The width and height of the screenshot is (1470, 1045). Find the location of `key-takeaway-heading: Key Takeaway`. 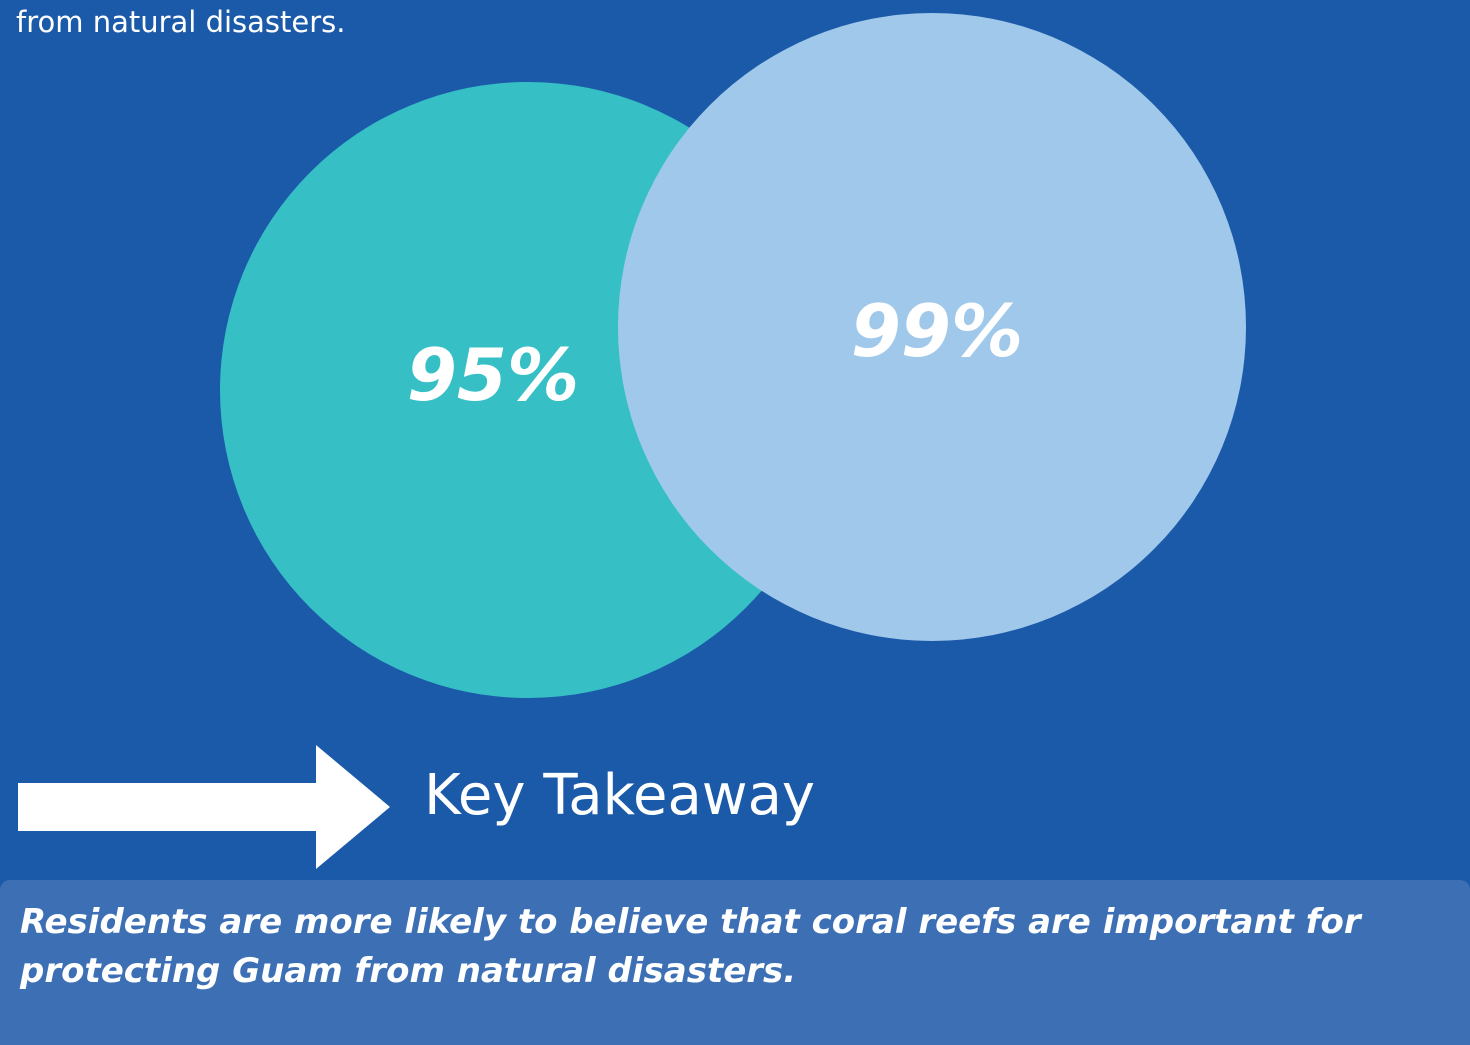

key-takeaway-heading: Key Takeaway is located at coordinates (620, 795).